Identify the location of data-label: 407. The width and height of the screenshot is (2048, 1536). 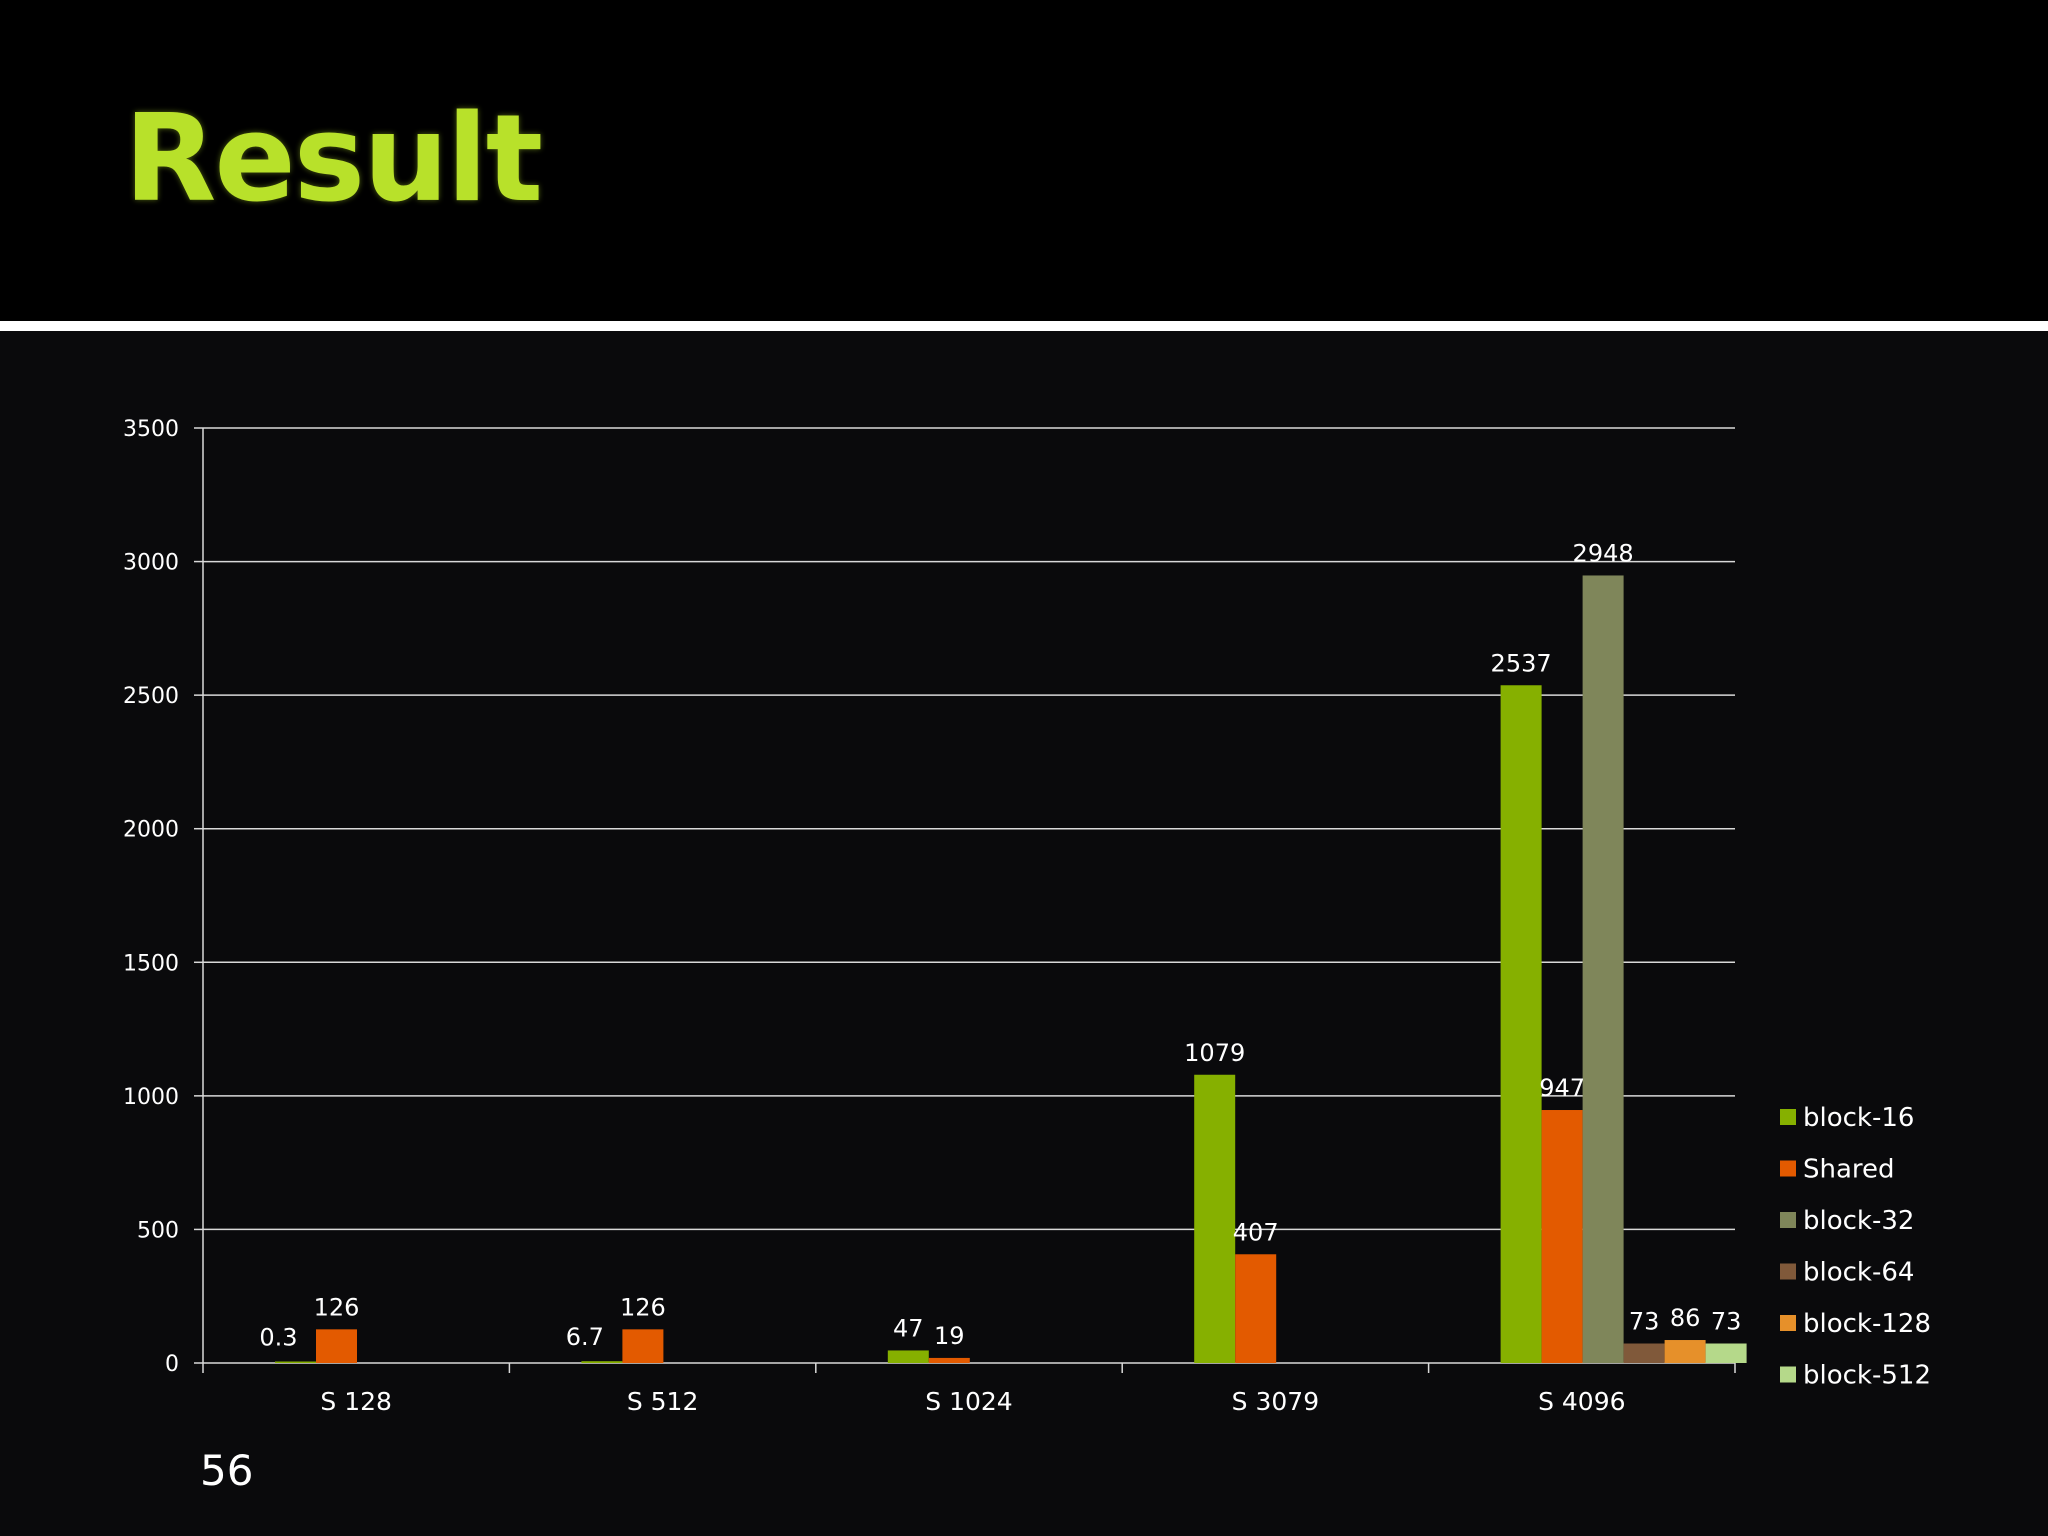
(1256, 1232).